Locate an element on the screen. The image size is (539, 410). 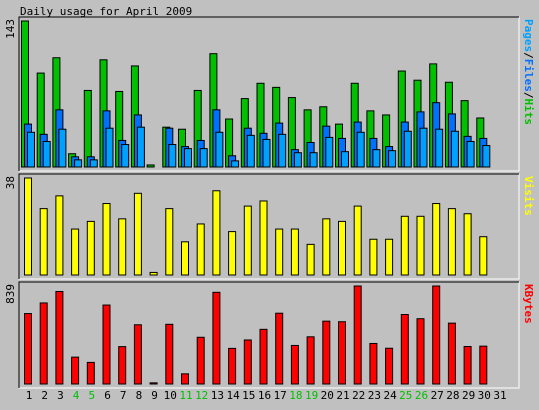
x-tick-label-day-29: 29 is located at coordinates (468, 395).